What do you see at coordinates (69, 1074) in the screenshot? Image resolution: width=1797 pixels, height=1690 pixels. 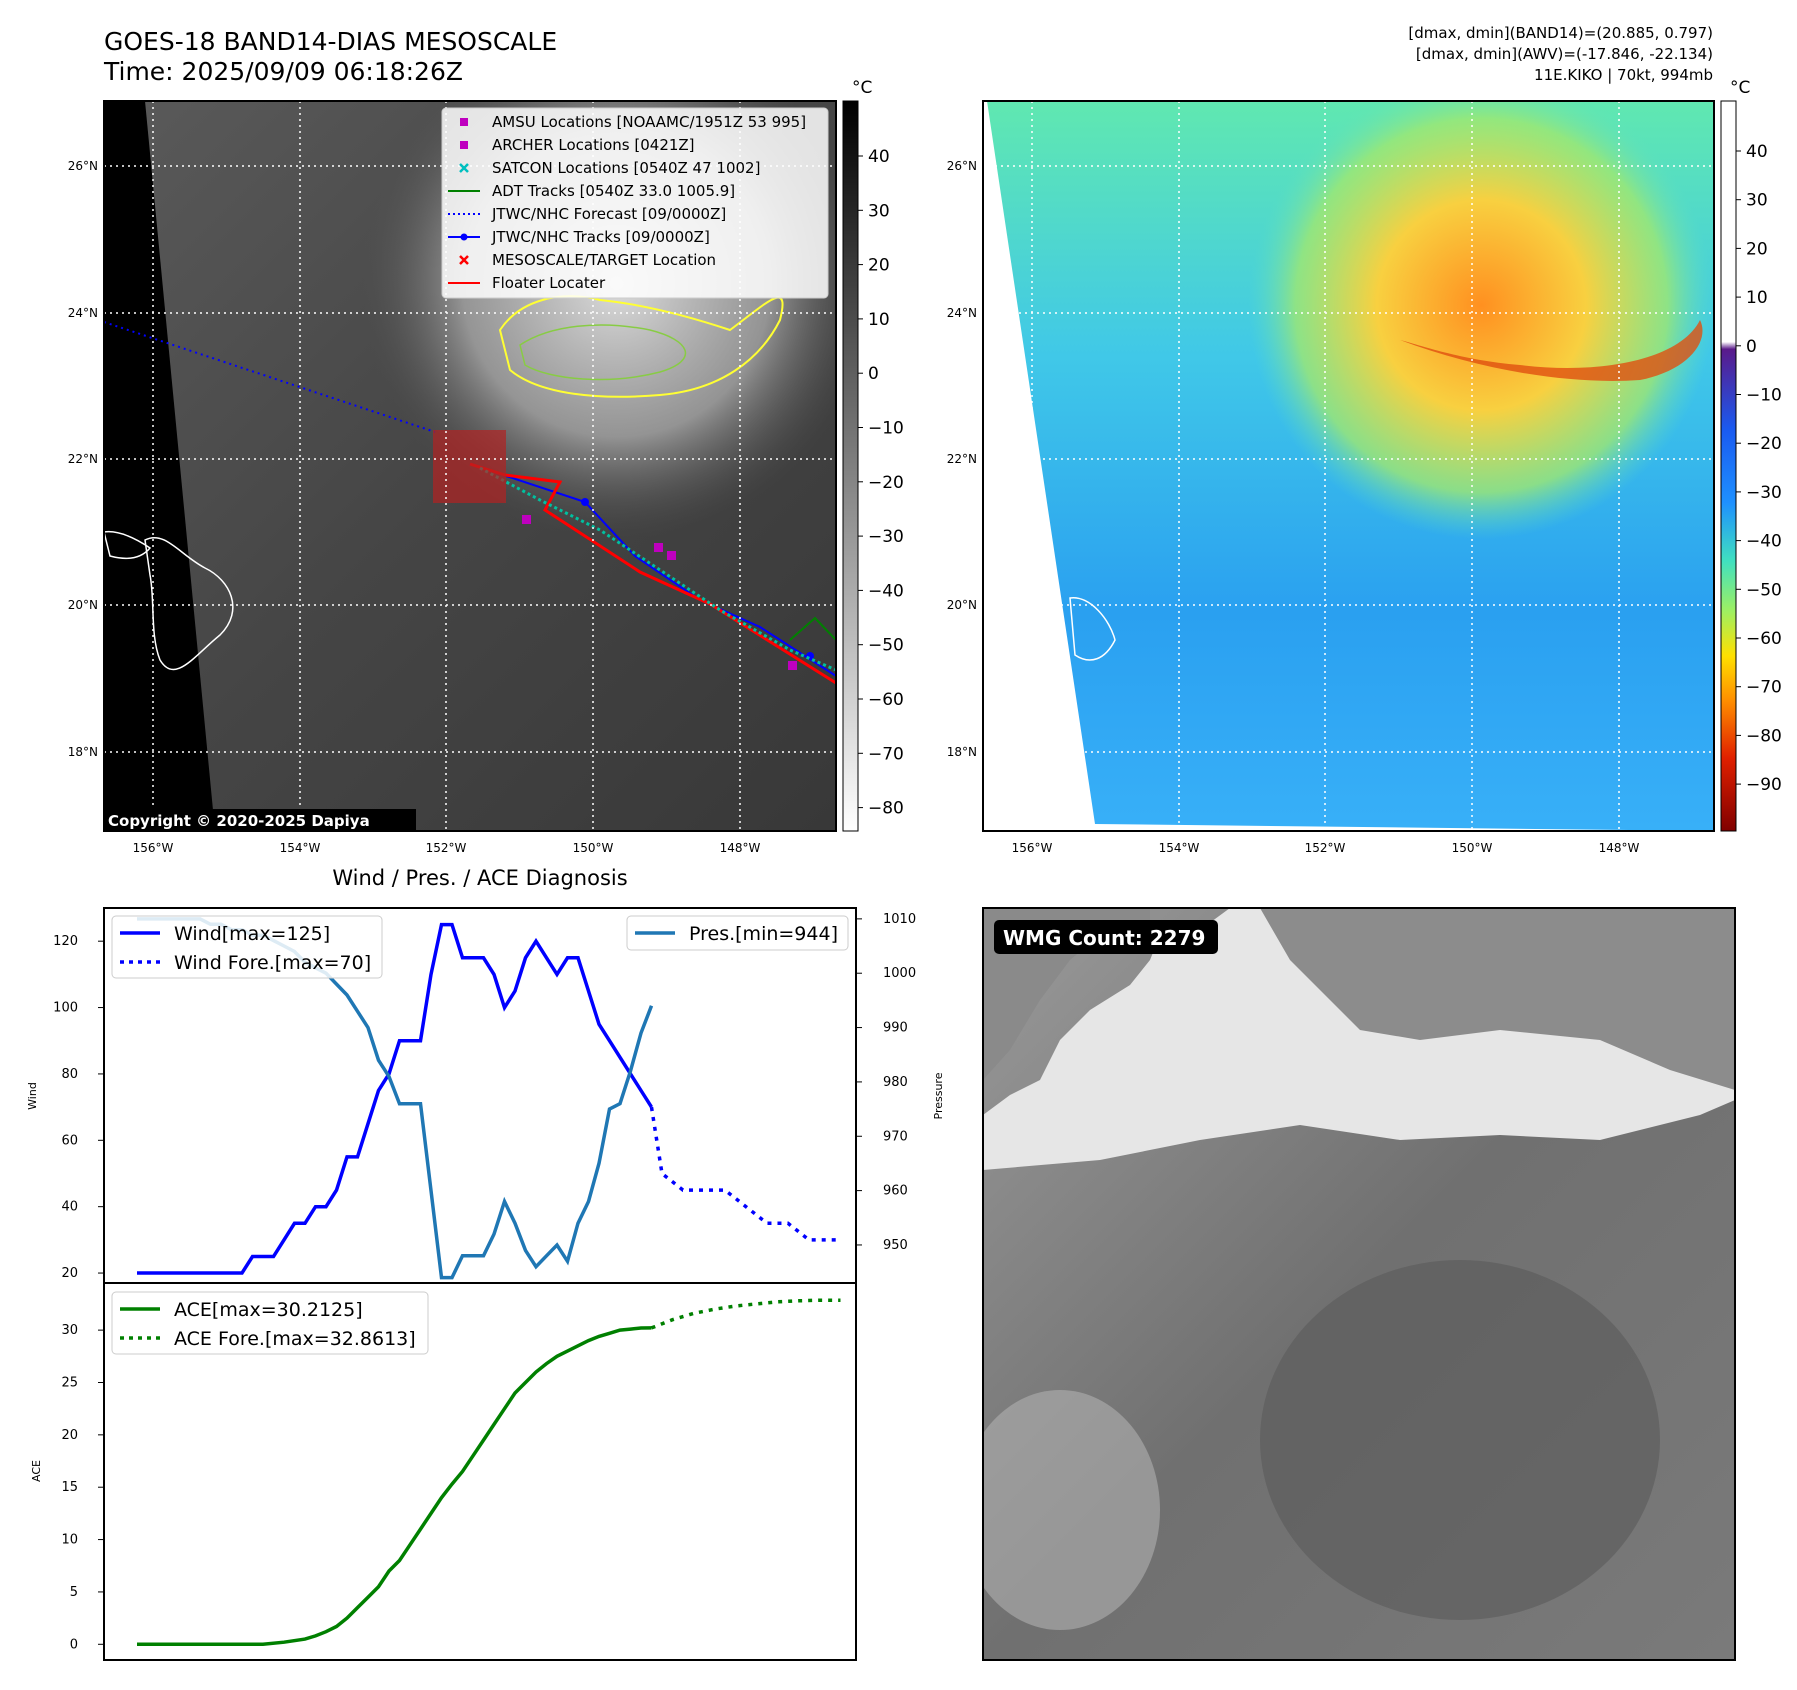 I see `wind-tick-label: 80` at bounding box center [69, 1074].